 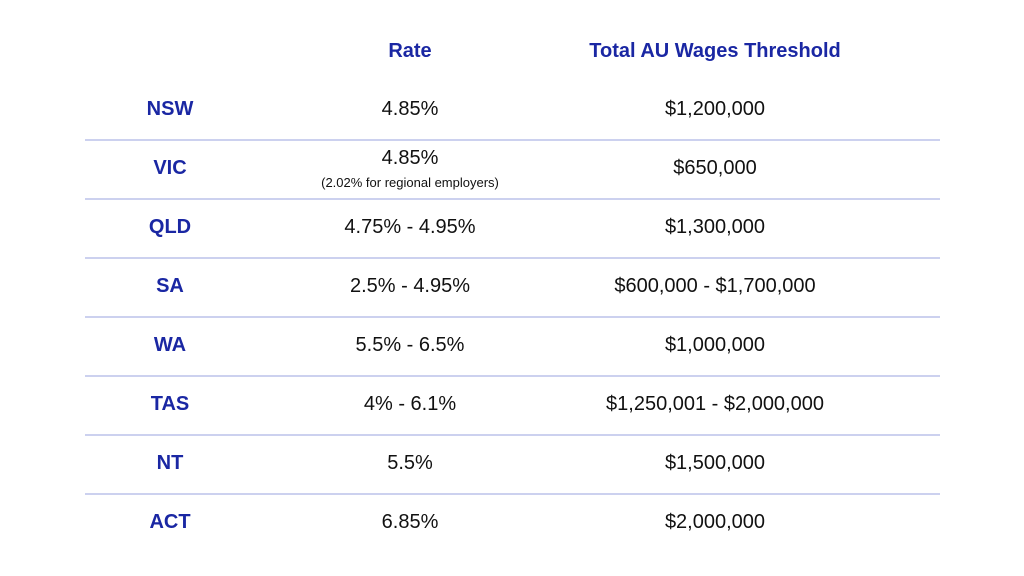 I want to click on column-header-rate: Rate, so click(x=410, y=50).